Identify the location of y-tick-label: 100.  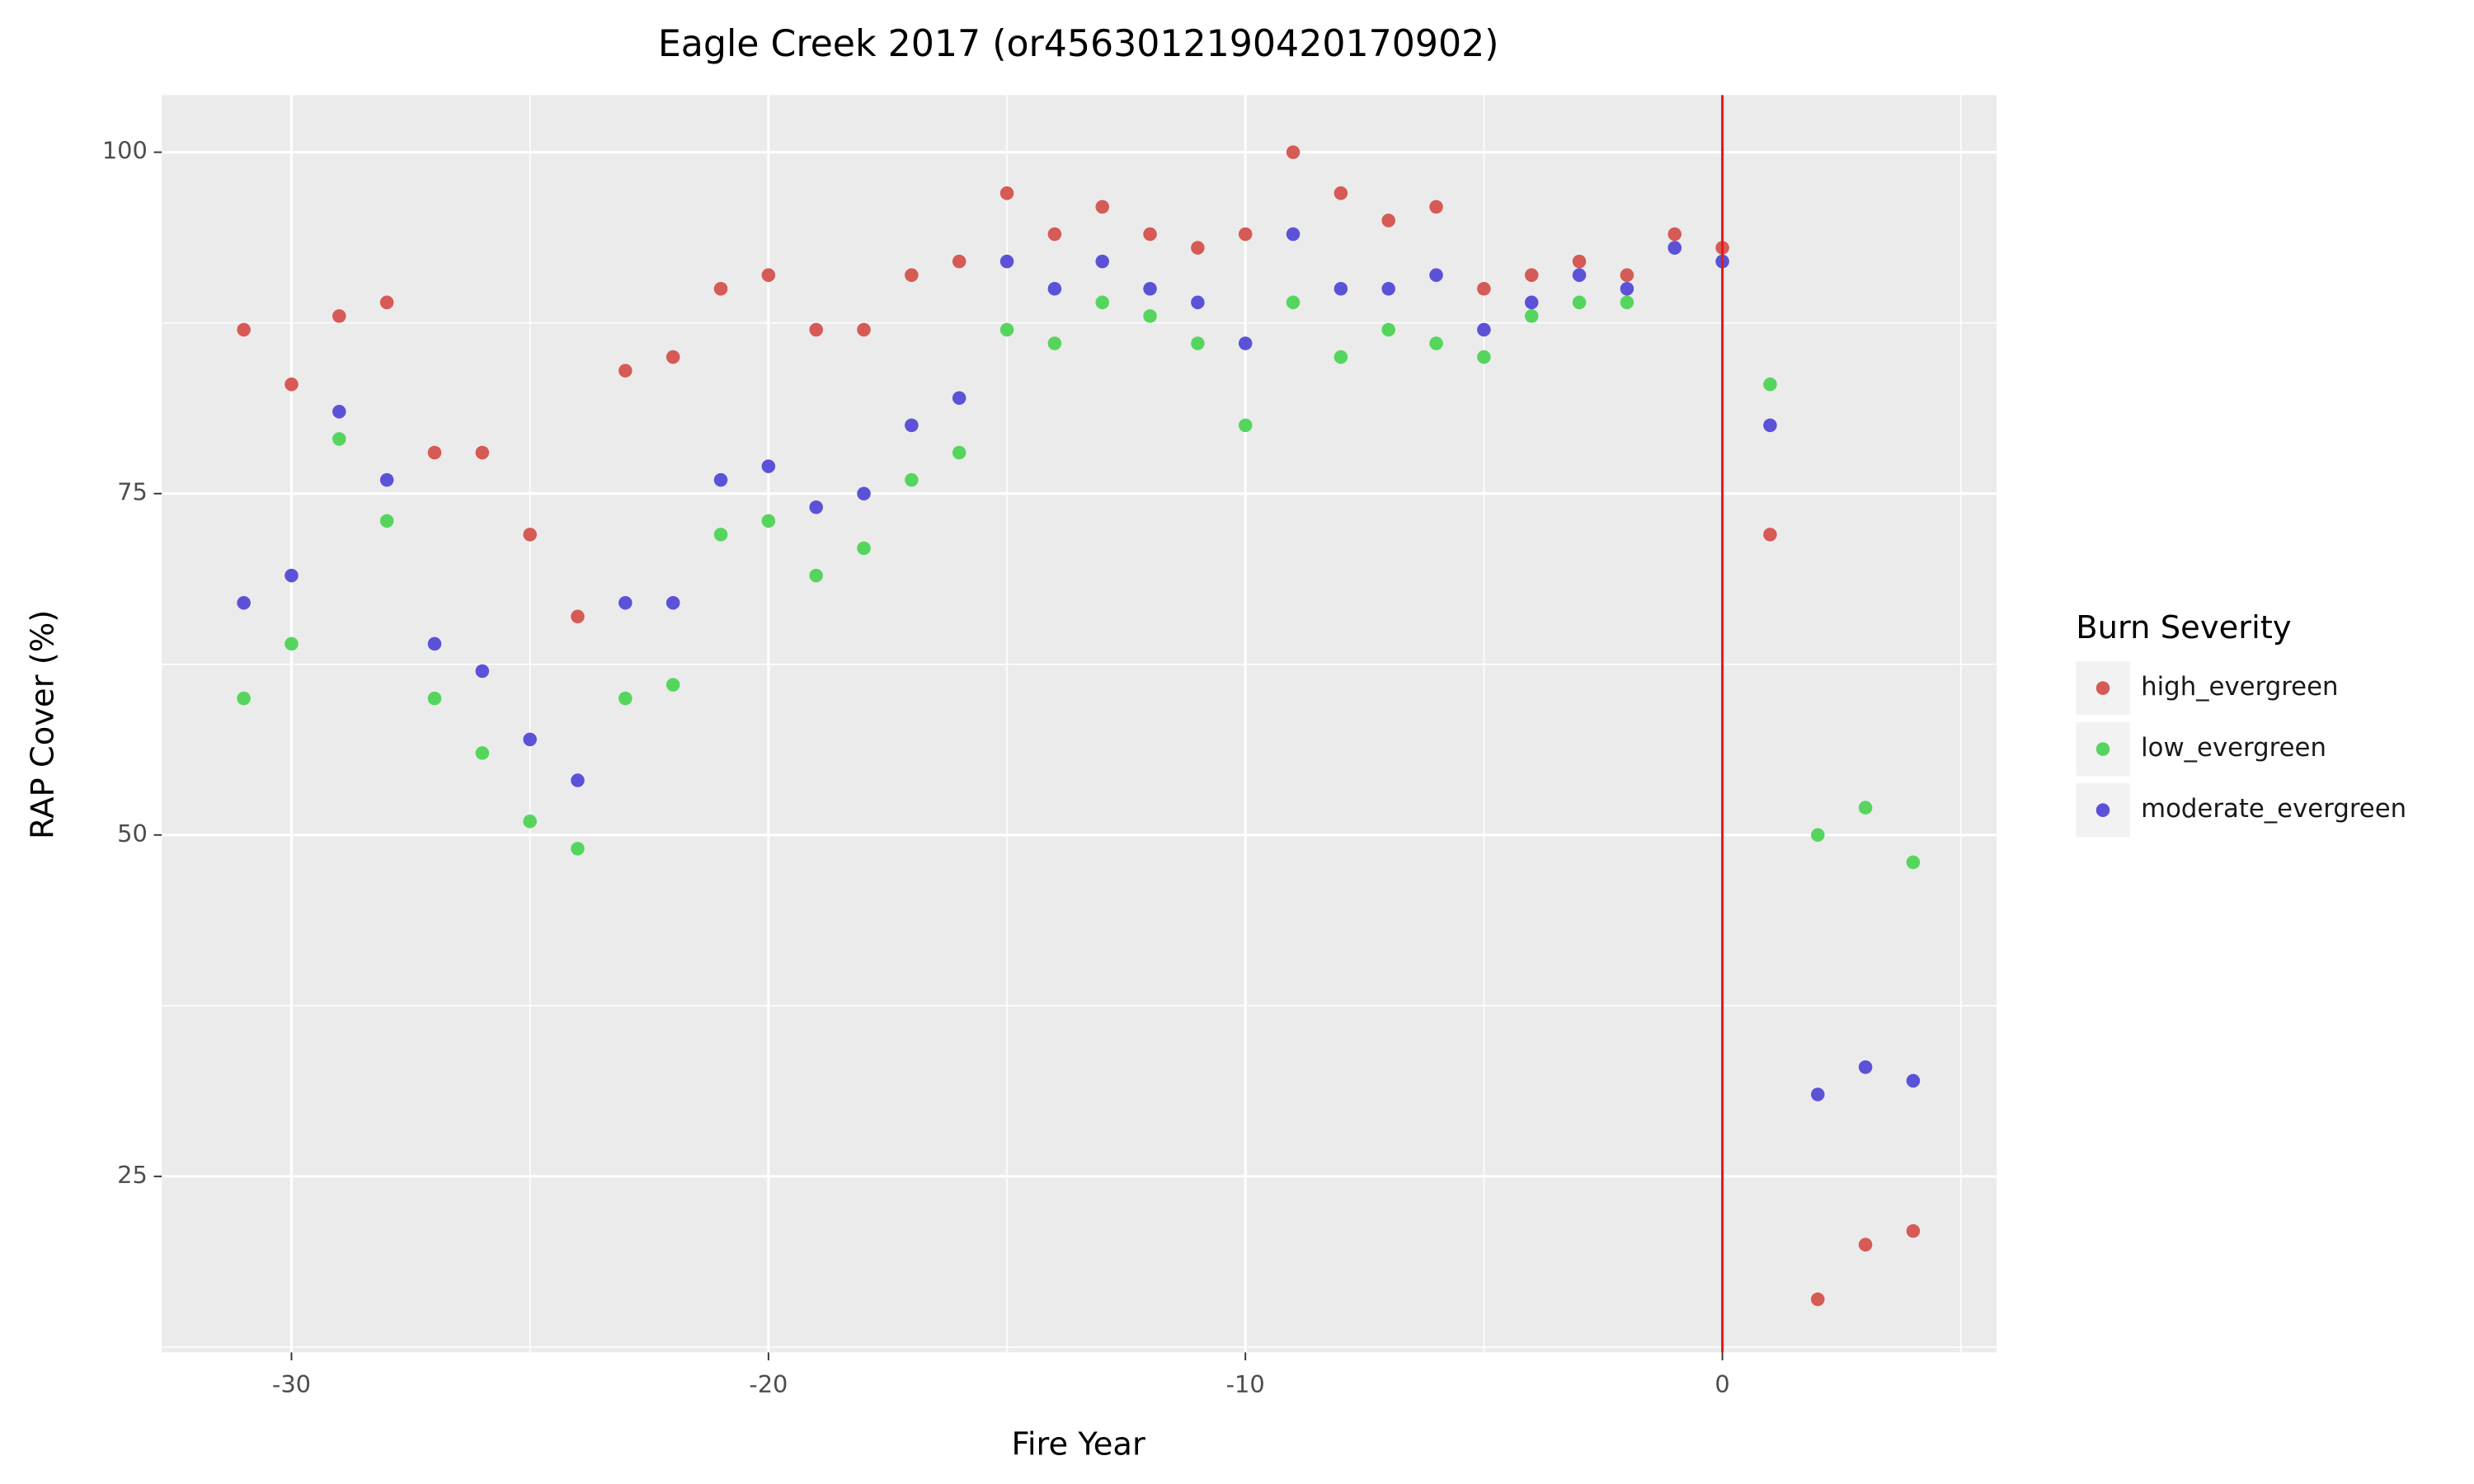
(125, 151).